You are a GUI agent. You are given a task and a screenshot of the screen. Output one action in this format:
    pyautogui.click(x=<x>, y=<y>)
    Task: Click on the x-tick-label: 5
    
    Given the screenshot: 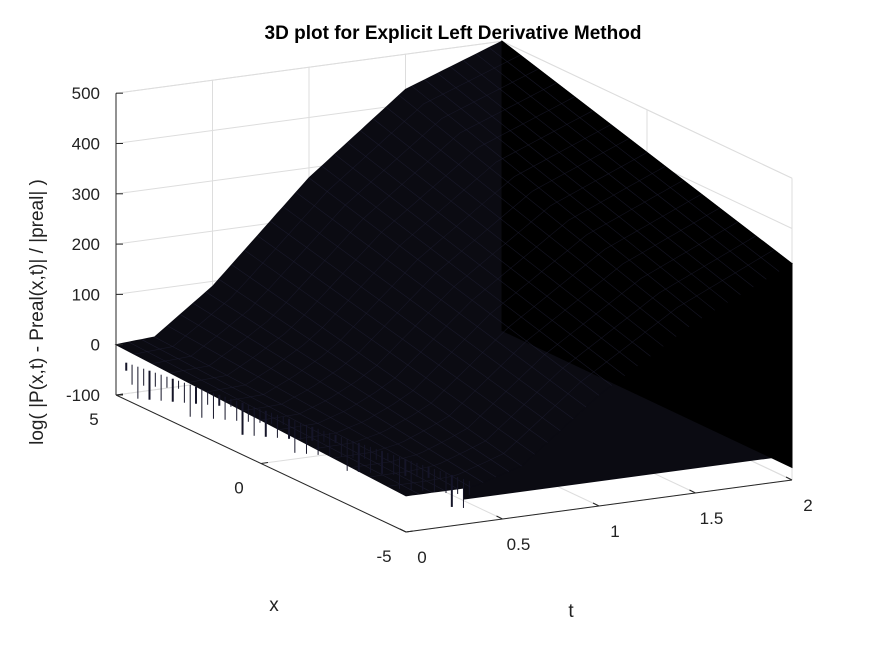 What is the action you would take?
    pyautogui.click(x=93, y=419)
    